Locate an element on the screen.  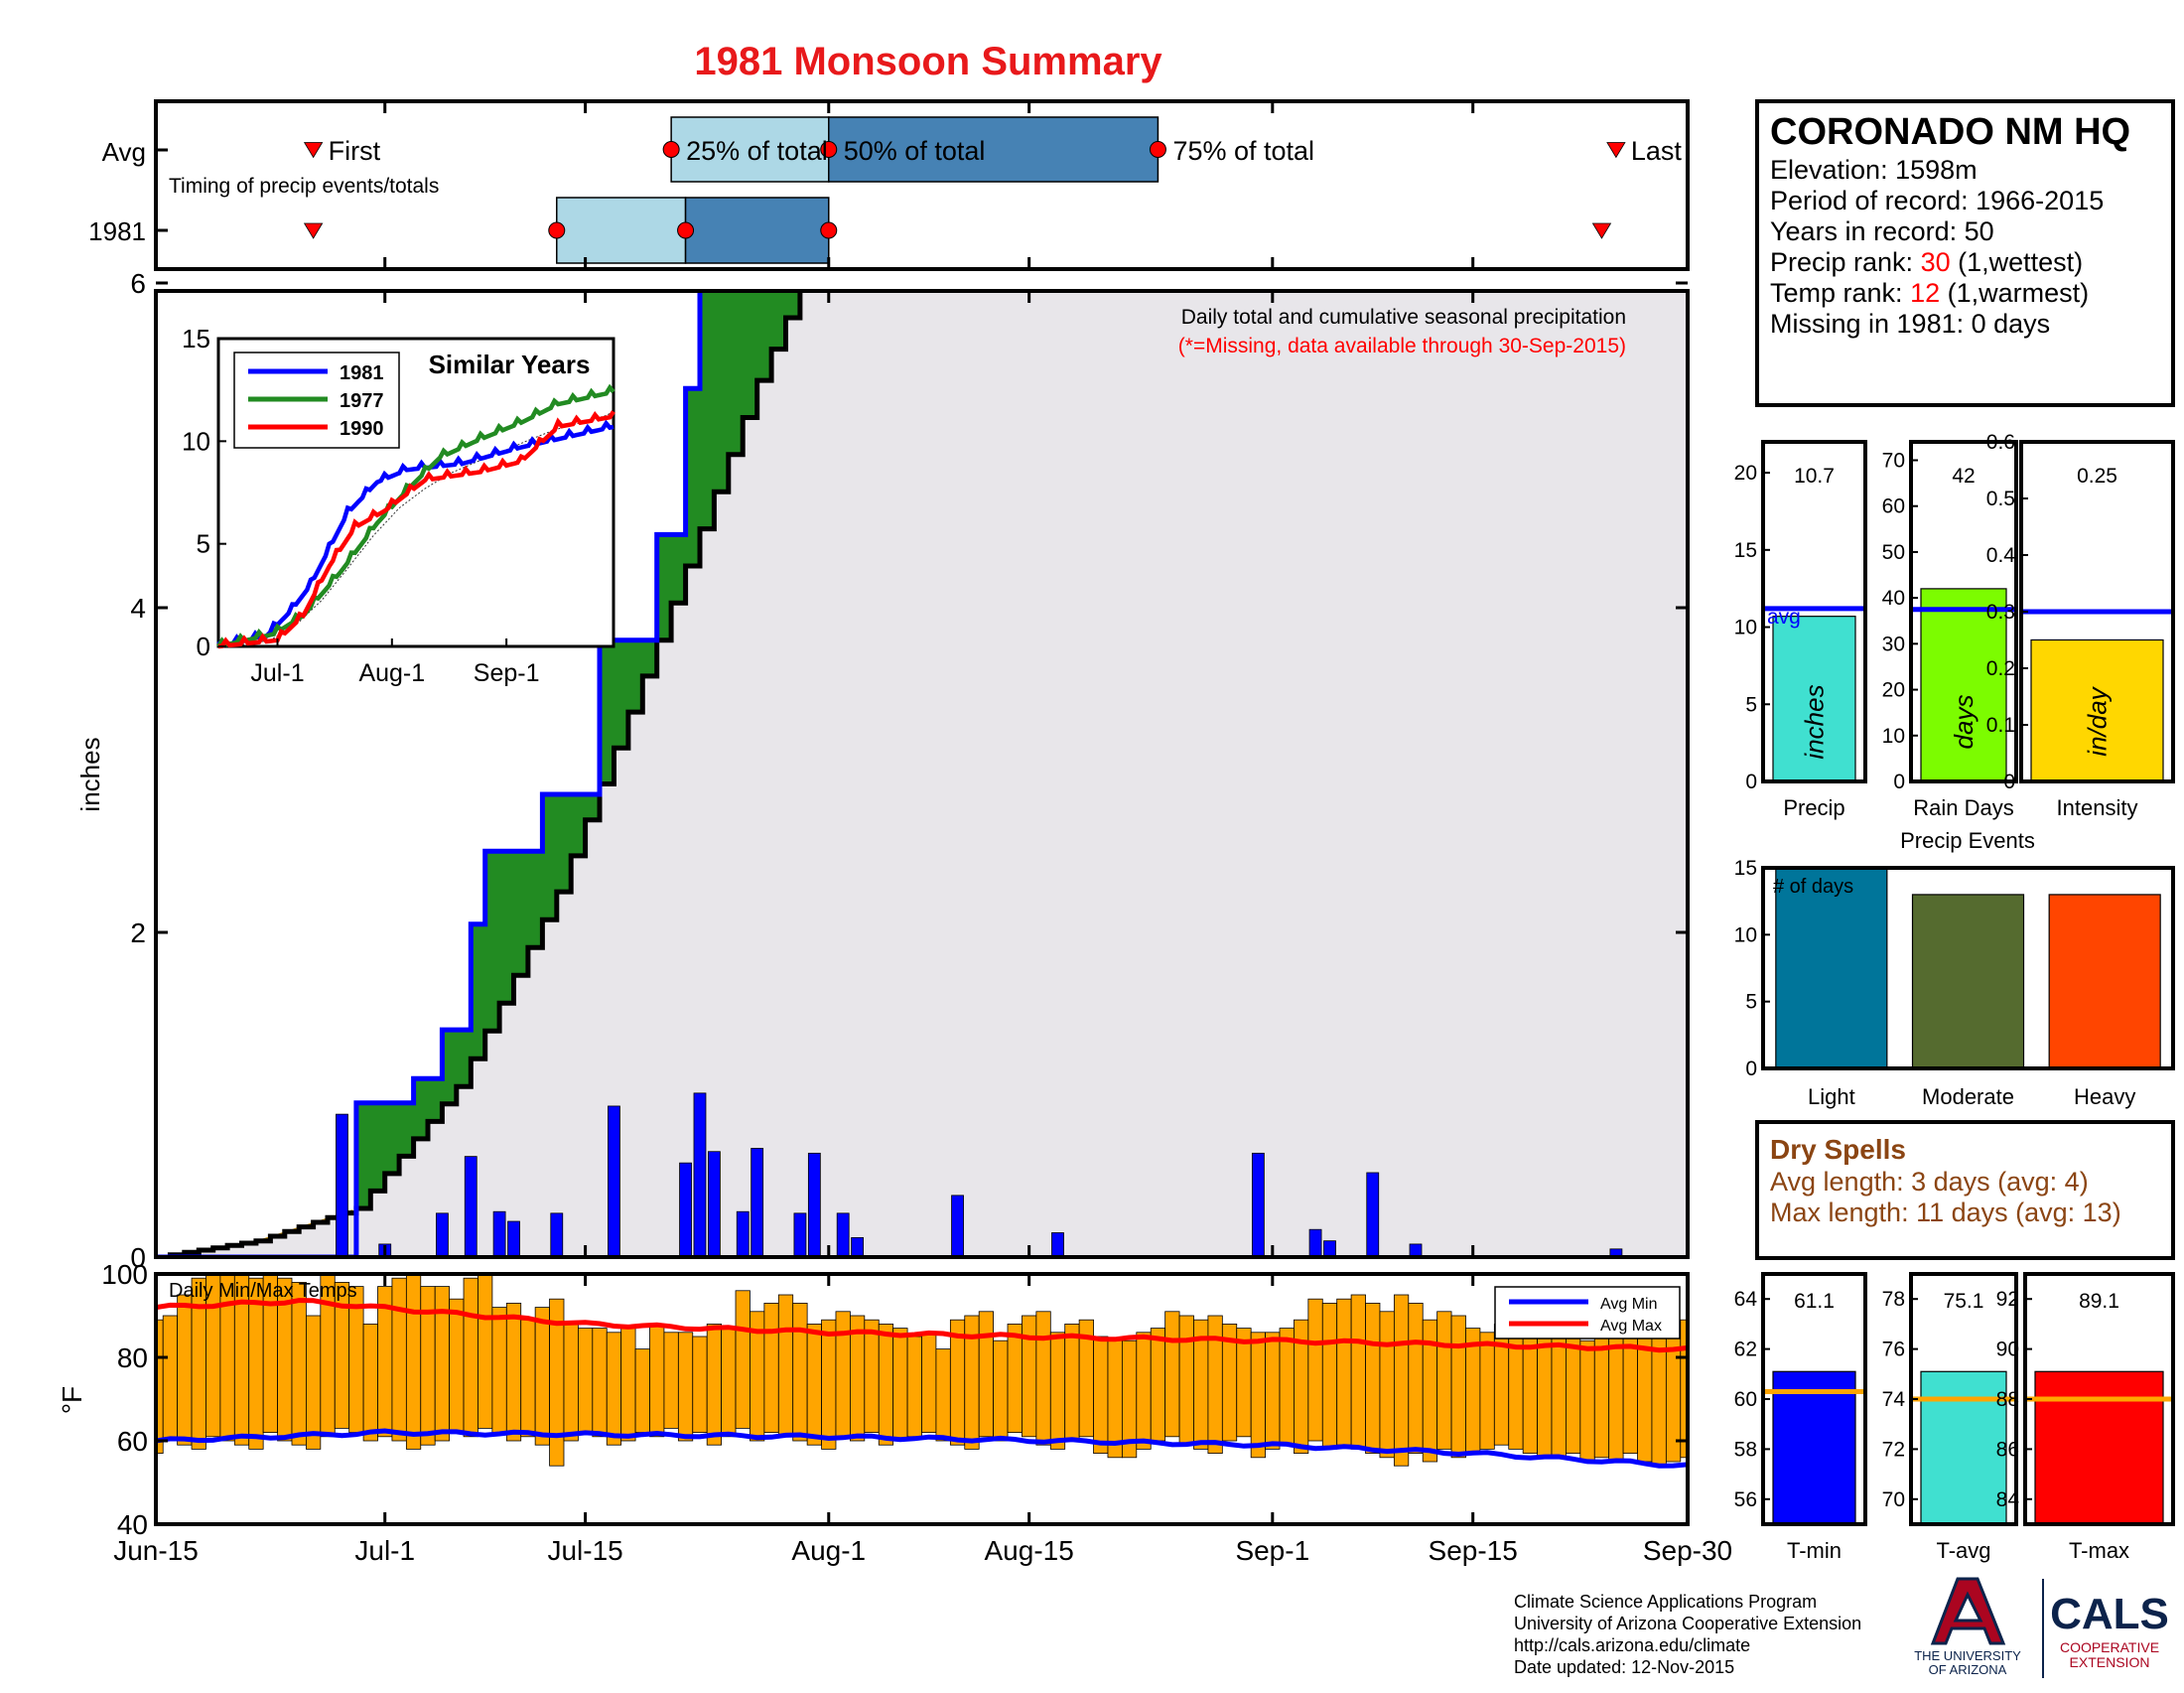
panel-tick-label: 86 is located at coordinates (2007, 1449).